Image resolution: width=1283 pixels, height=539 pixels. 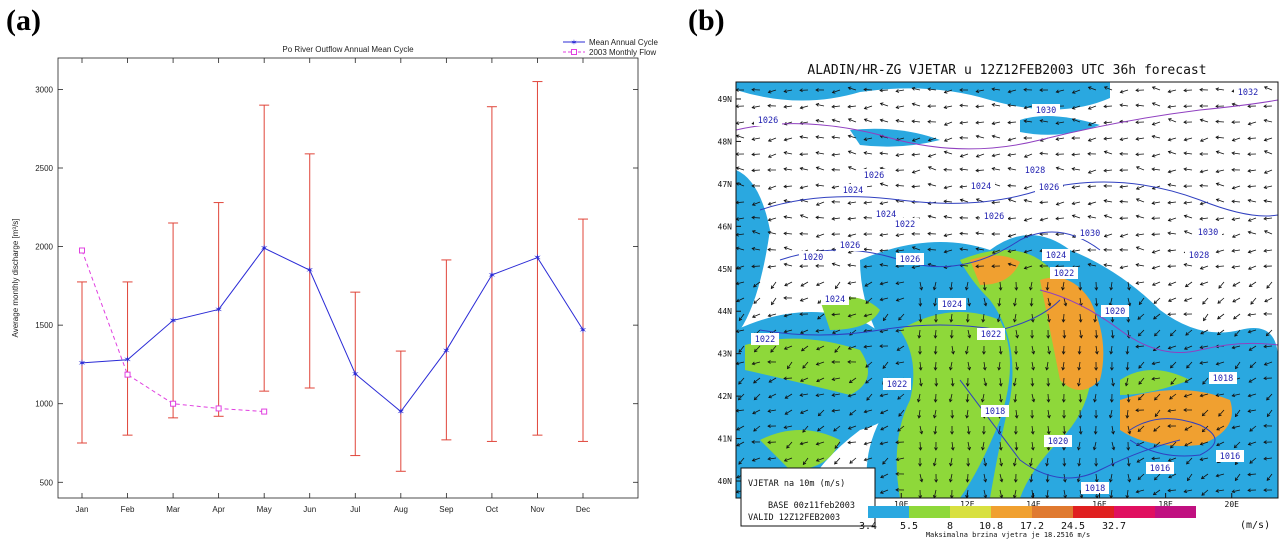 I want to click on x-tick-label: Jul, so click(x=355, y=509).